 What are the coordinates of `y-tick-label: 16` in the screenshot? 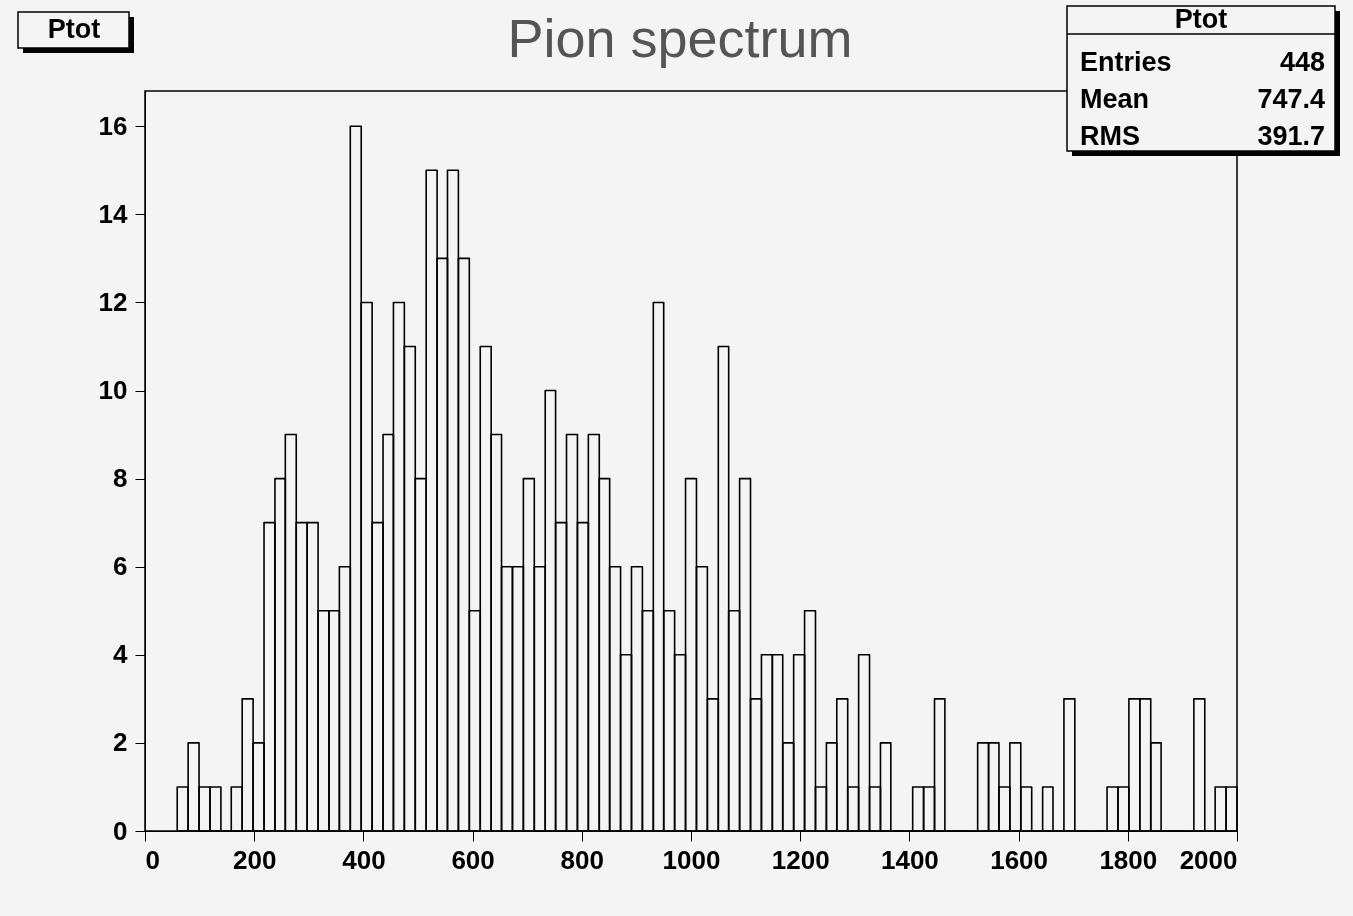 It's located at (113, 125).